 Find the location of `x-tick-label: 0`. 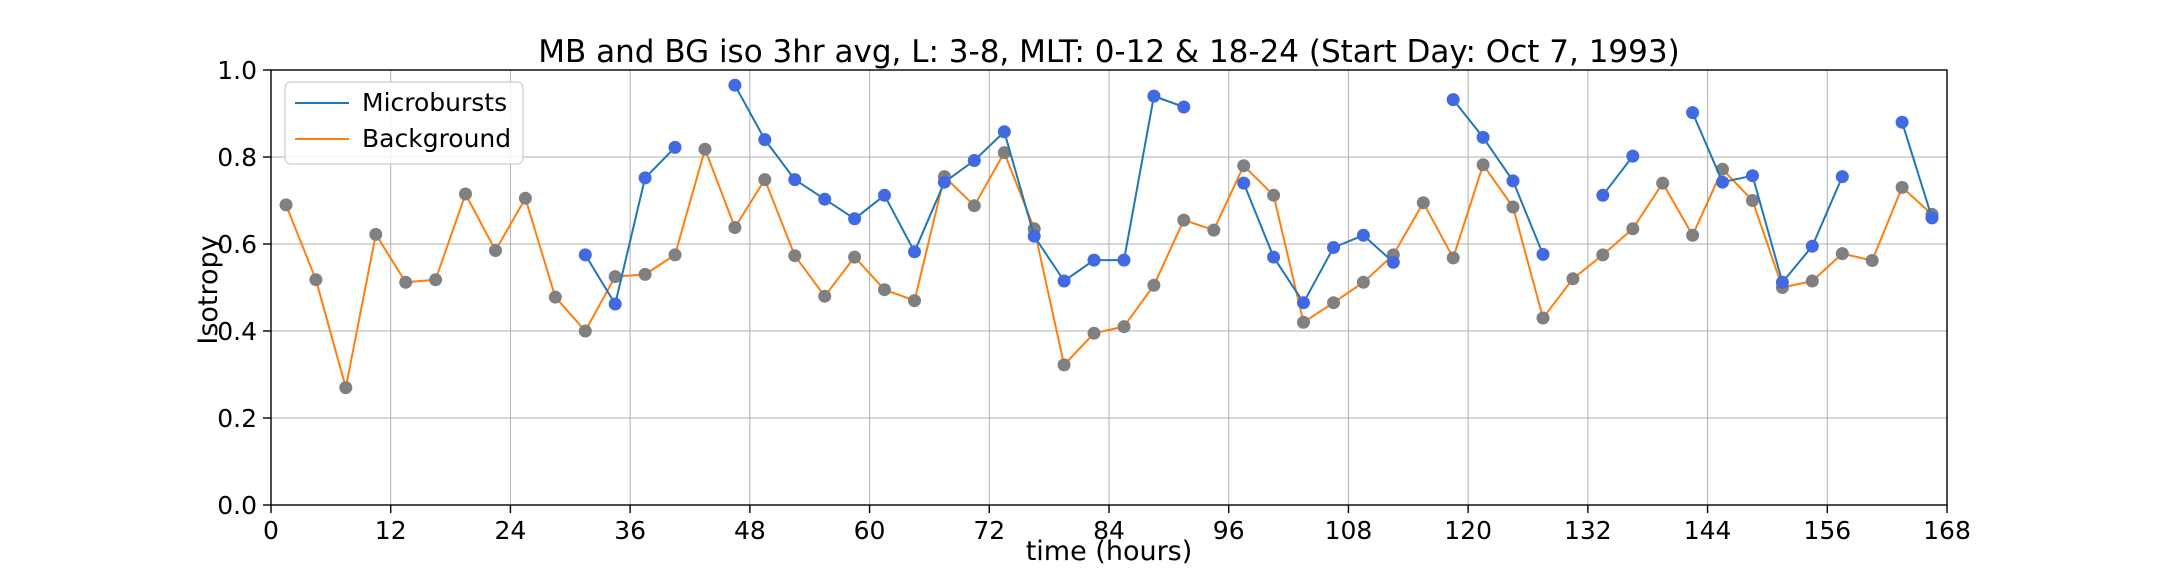

x-tick-label: 0 is located at coordinates (271, 530).